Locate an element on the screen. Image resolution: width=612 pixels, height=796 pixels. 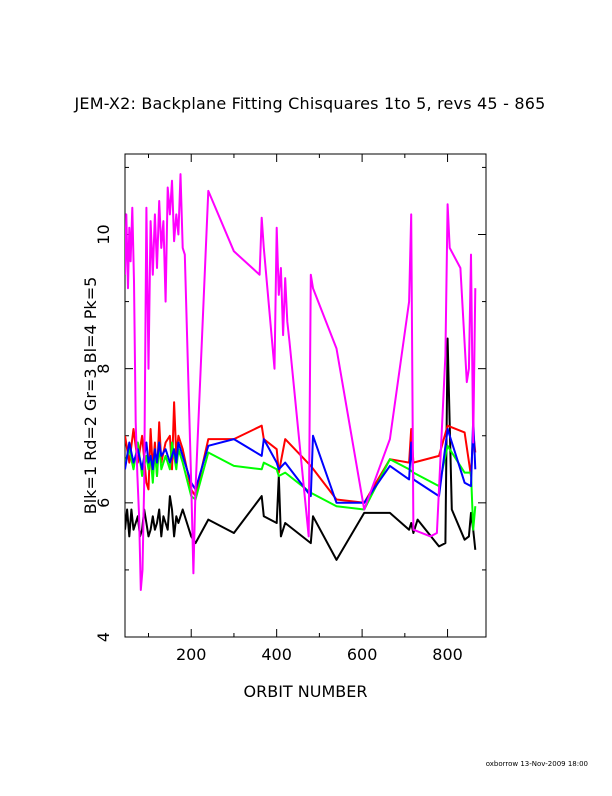
y-tick-label: 8 is located at coordinates (103, 369).